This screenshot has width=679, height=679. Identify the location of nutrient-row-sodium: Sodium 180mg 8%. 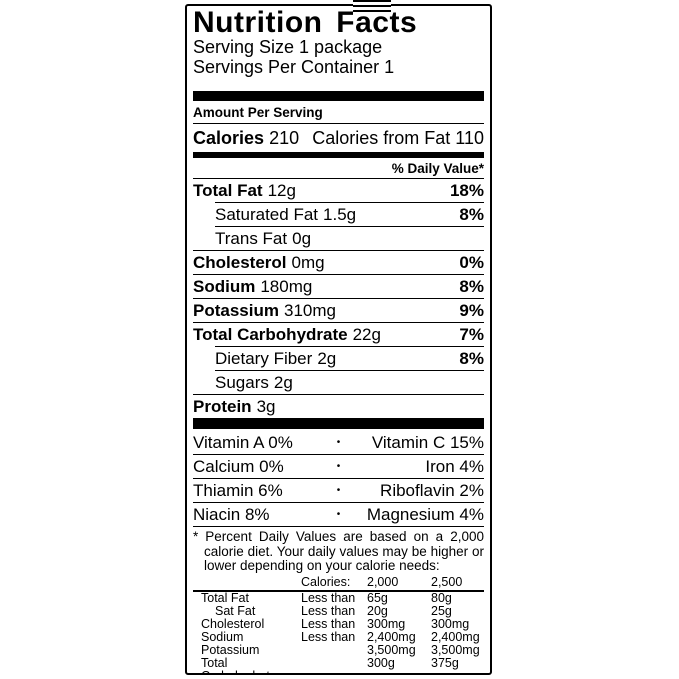
(338, 286).